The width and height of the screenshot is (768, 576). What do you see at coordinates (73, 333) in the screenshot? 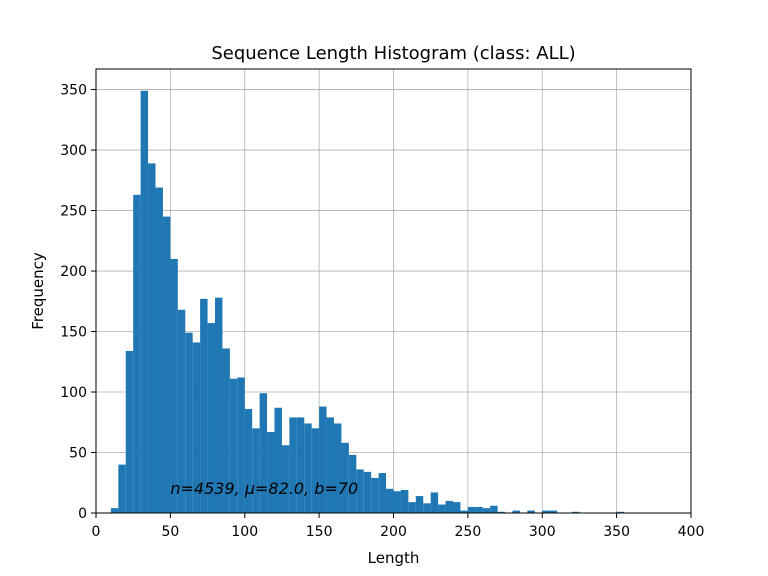
I see `y-tick-label: 150` at bounding box center [73, 333].